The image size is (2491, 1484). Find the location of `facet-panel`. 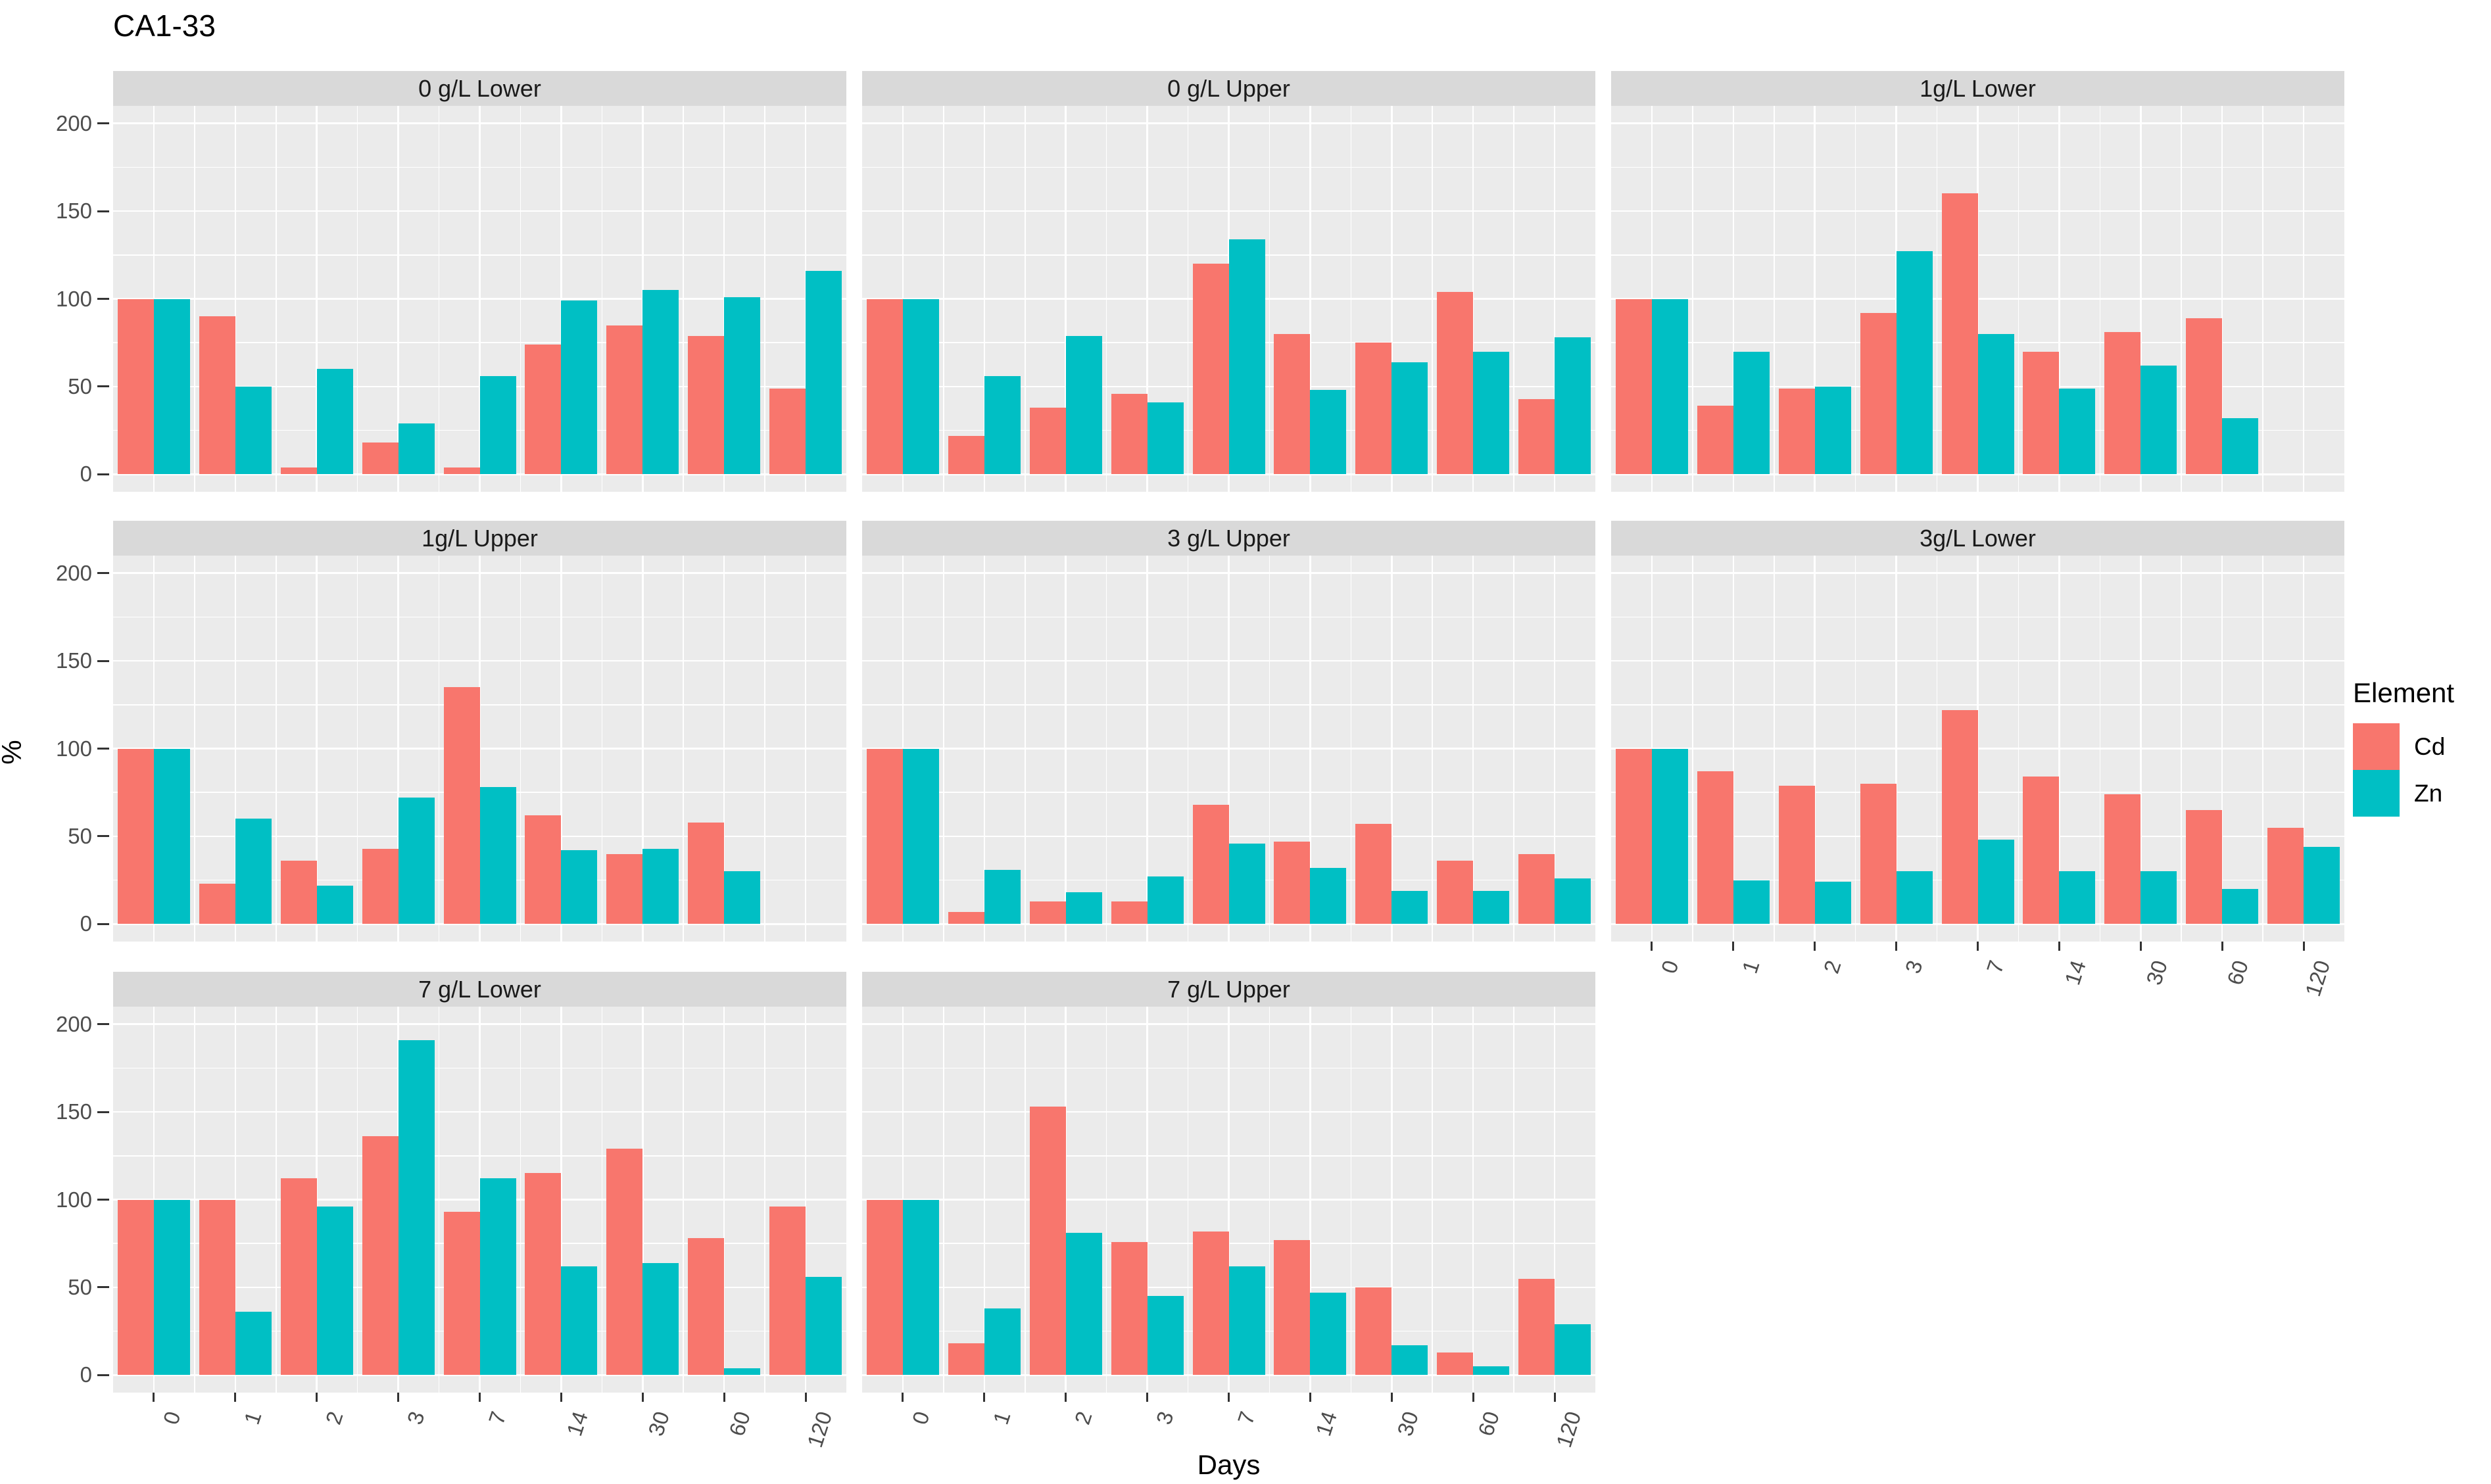

facet-panel is located at coordinates (1977, 299).